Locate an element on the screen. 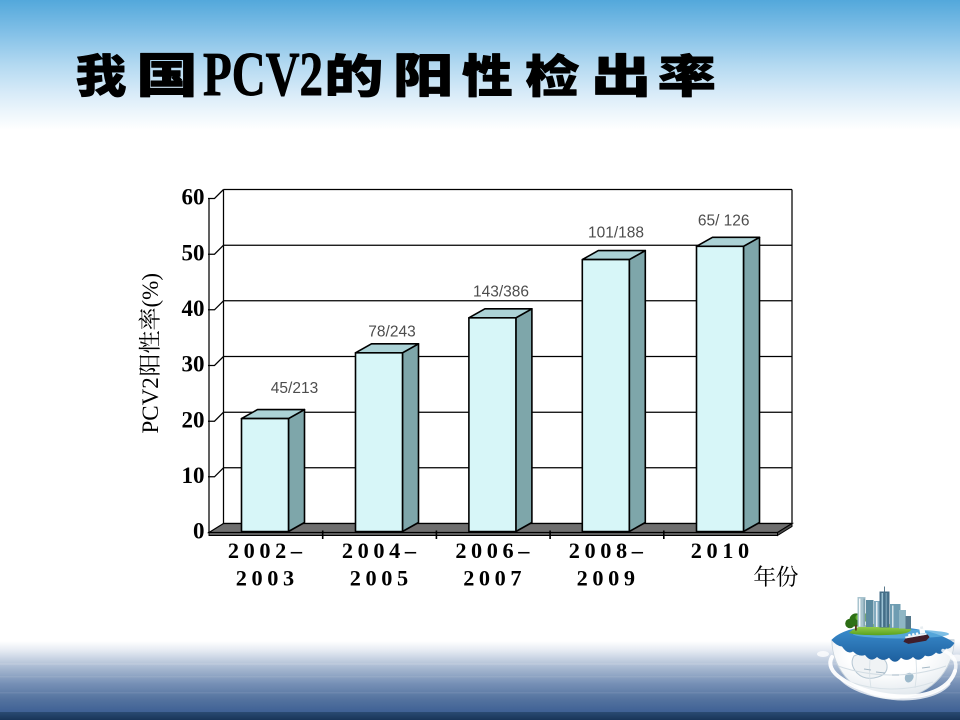  svg-text: 2003 is located at coordinates (267, 578).